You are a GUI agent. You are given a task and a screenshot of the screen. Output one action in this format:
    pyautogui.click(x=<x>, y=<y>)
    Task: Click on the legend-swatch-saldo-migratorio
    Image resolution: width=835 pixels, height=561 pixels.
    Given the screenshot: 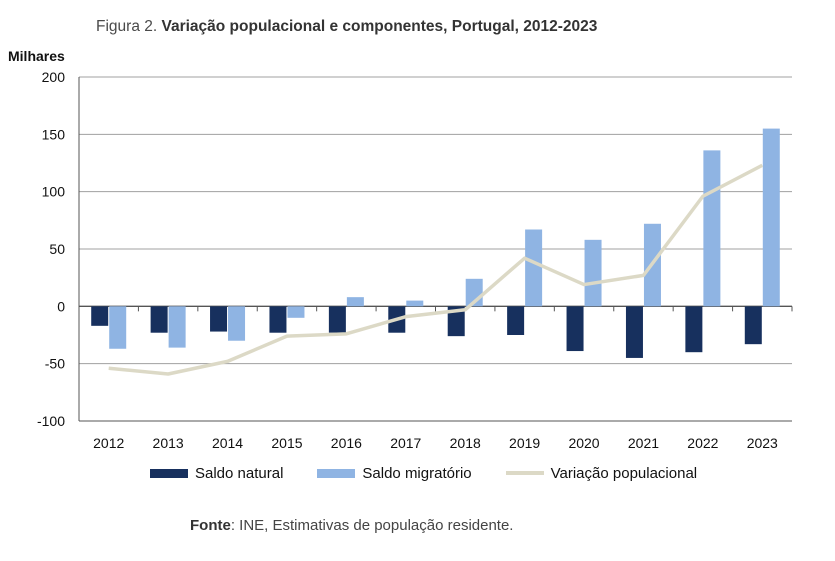 What is the action you would take?
    pyautogui.click(x=336, y=473)
    